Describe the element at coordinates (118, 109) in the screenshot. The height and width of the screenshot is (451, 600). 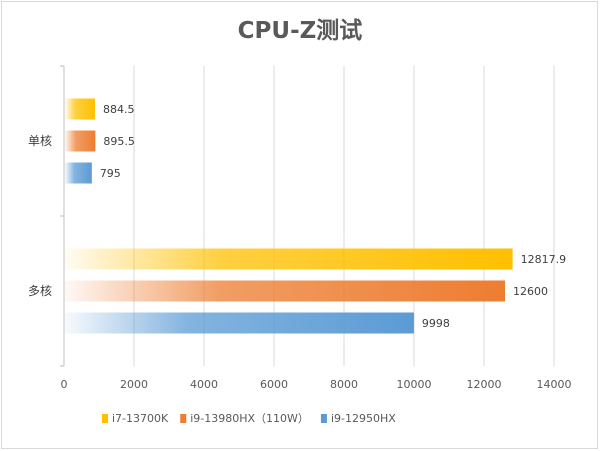
I see `data-label: 884.5` at that location.